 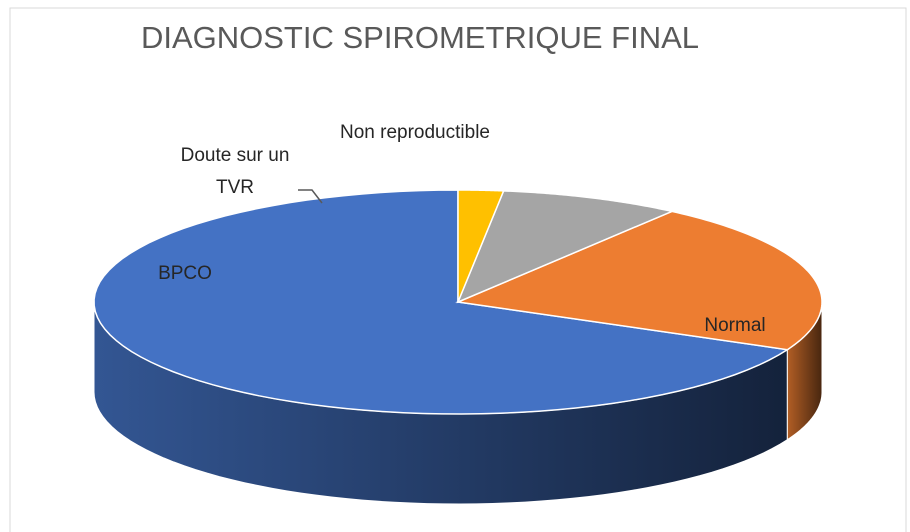 I want to click on slice-label: Doute sur un TVR, so click(x=235, y=171).